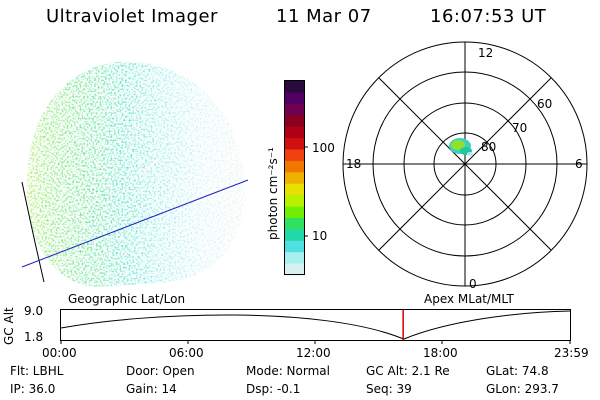 The height and width of the screenshot is (400, 600). What do you see at coordinates (127, 299) in the screenshot?
I see `timeline-left-label: Geographic Lat/Lon` at bounding box center [127, 299].